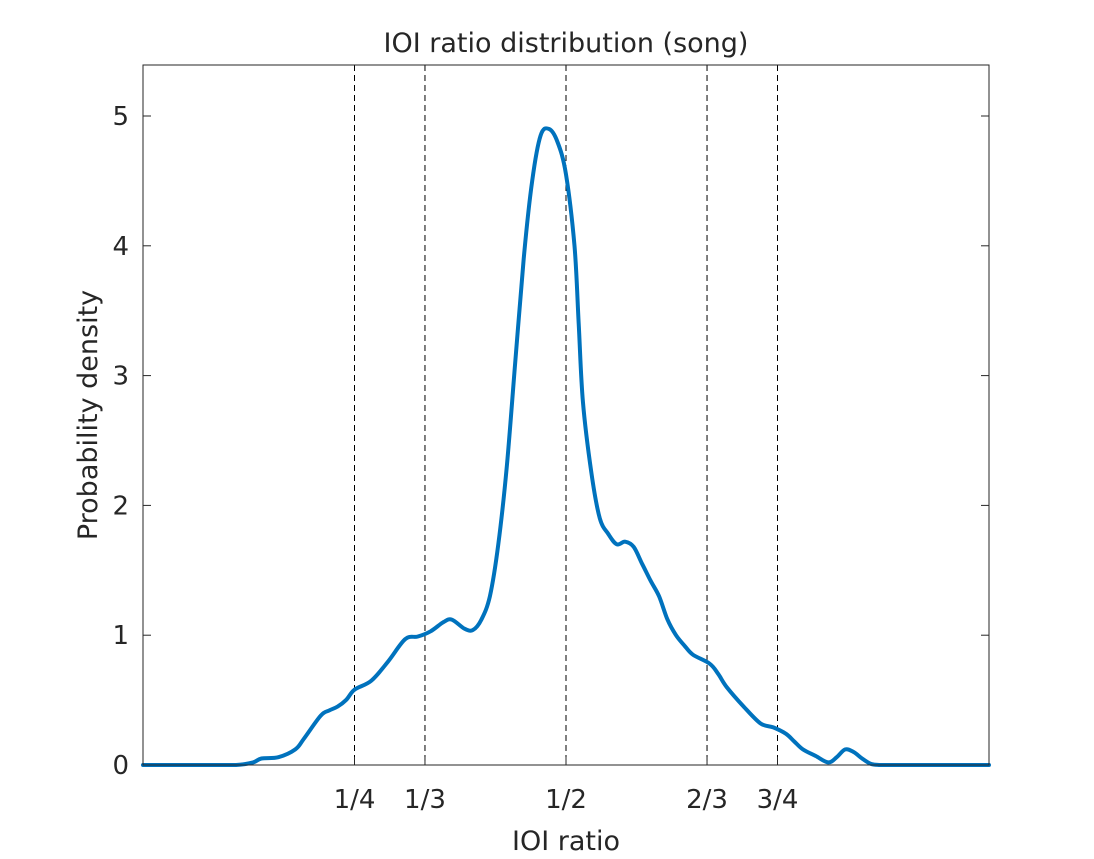 The height and width of the screenshot is (859, 1094). I want to click on y-tick-label: 2, so click(120, 506).